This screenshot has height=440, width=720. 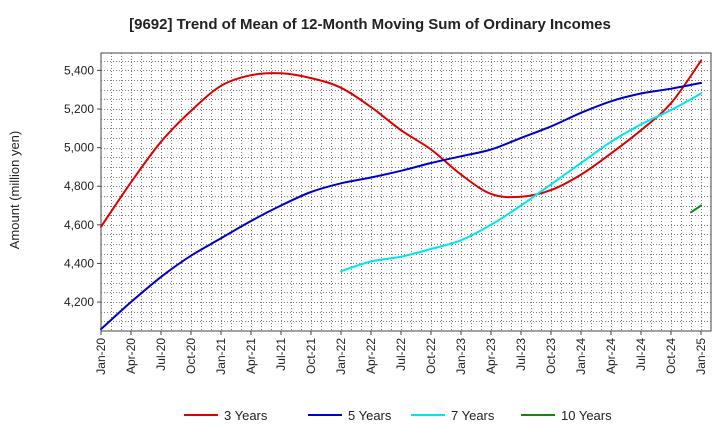 What do you see at coordinates (246, 415) in the screenshot?
I see `legend-label-3-years: 3 Years` at bounding box center [246, 415].